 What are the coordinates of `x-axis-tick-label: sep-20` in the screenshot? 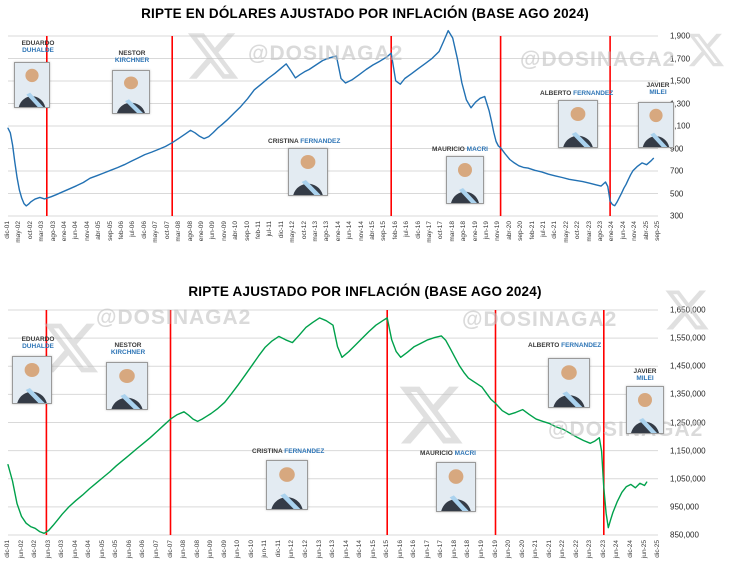 It's located at (521, 231).